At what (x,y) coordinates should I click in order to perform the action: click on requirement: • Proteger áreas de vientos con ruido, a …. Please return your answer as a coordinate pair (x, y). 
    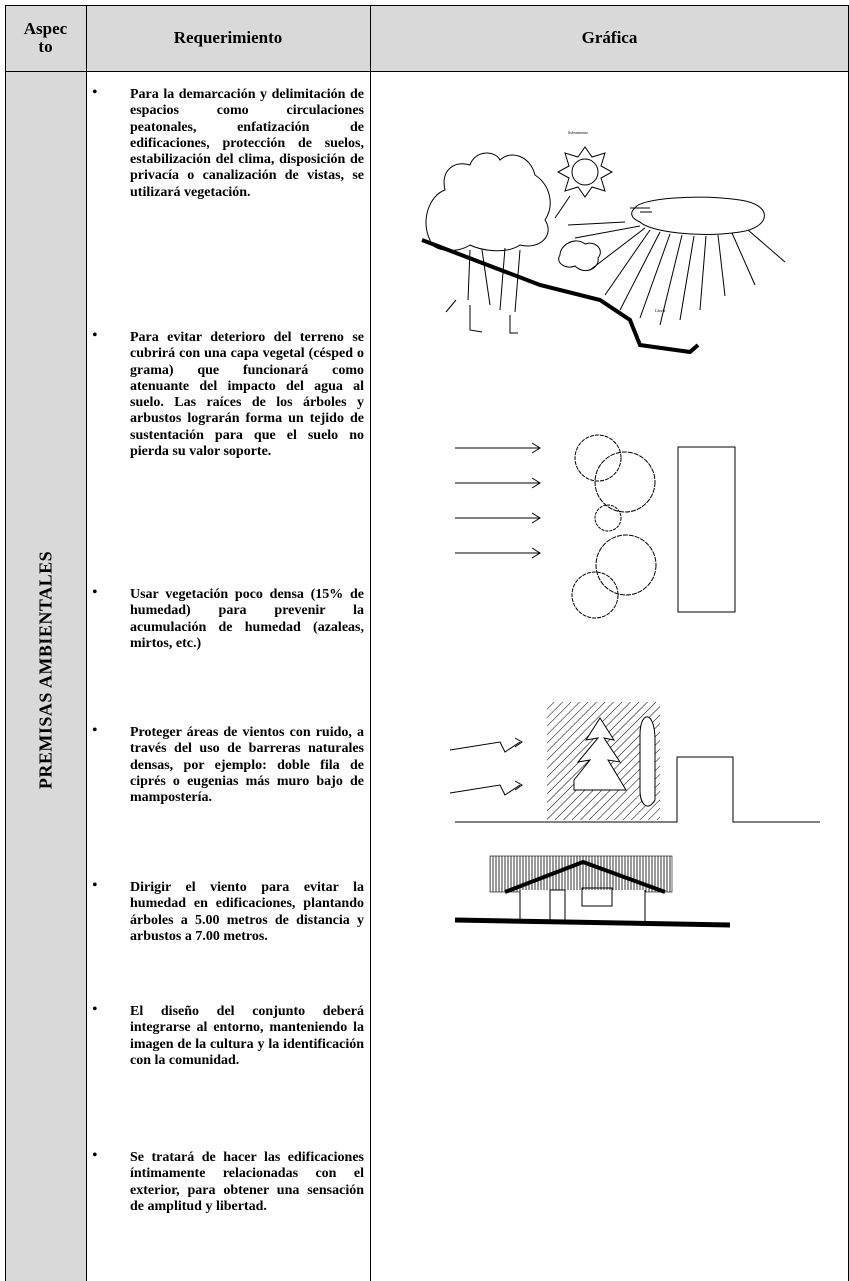
    Looking at the image, I should click on (228, 764).